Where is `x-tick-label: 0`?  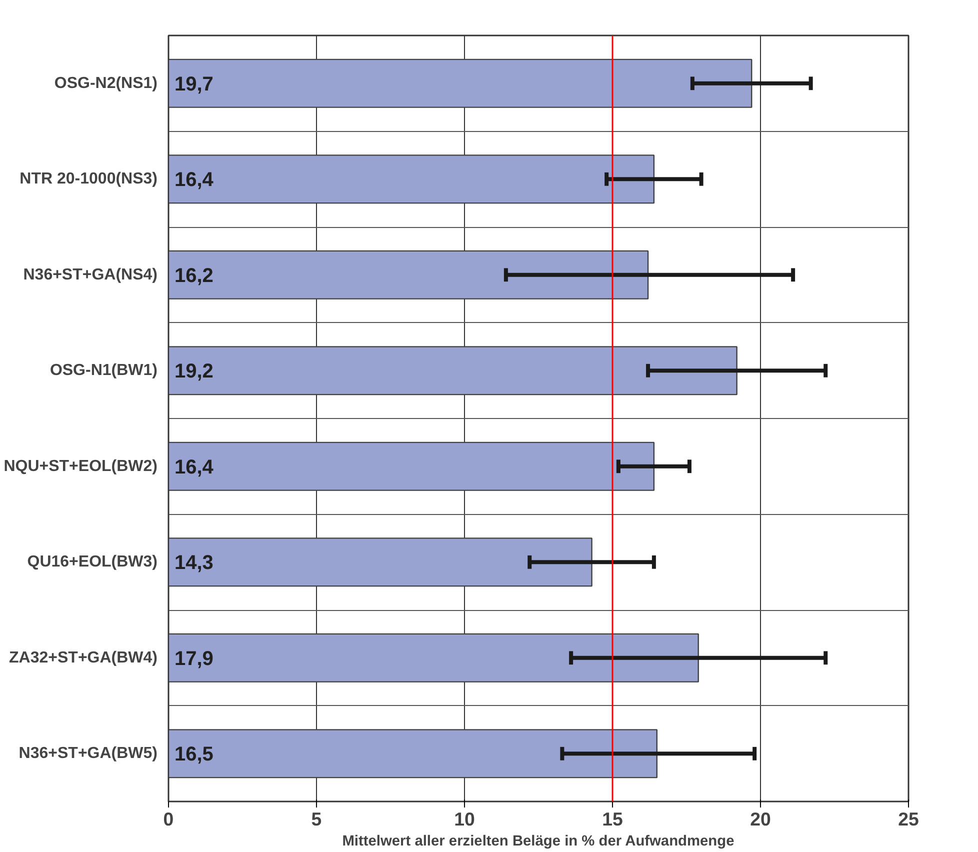
x-tick-label: 0 is located at coordinates (168, 819).